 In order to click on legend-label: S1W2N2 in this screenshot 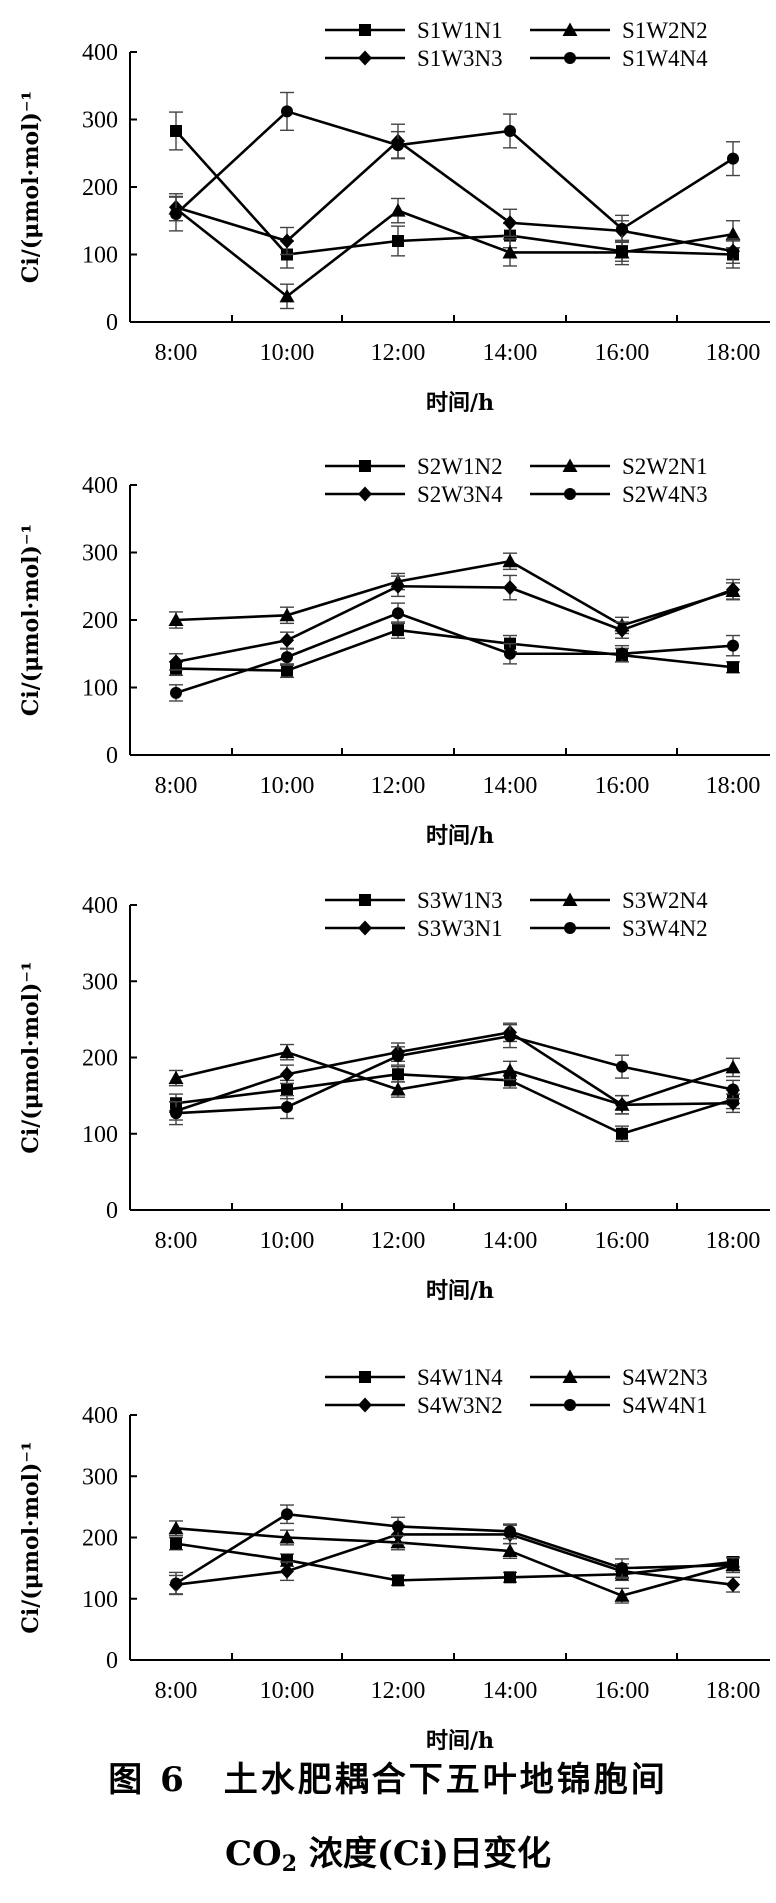, I will do `click(665, 30)`.